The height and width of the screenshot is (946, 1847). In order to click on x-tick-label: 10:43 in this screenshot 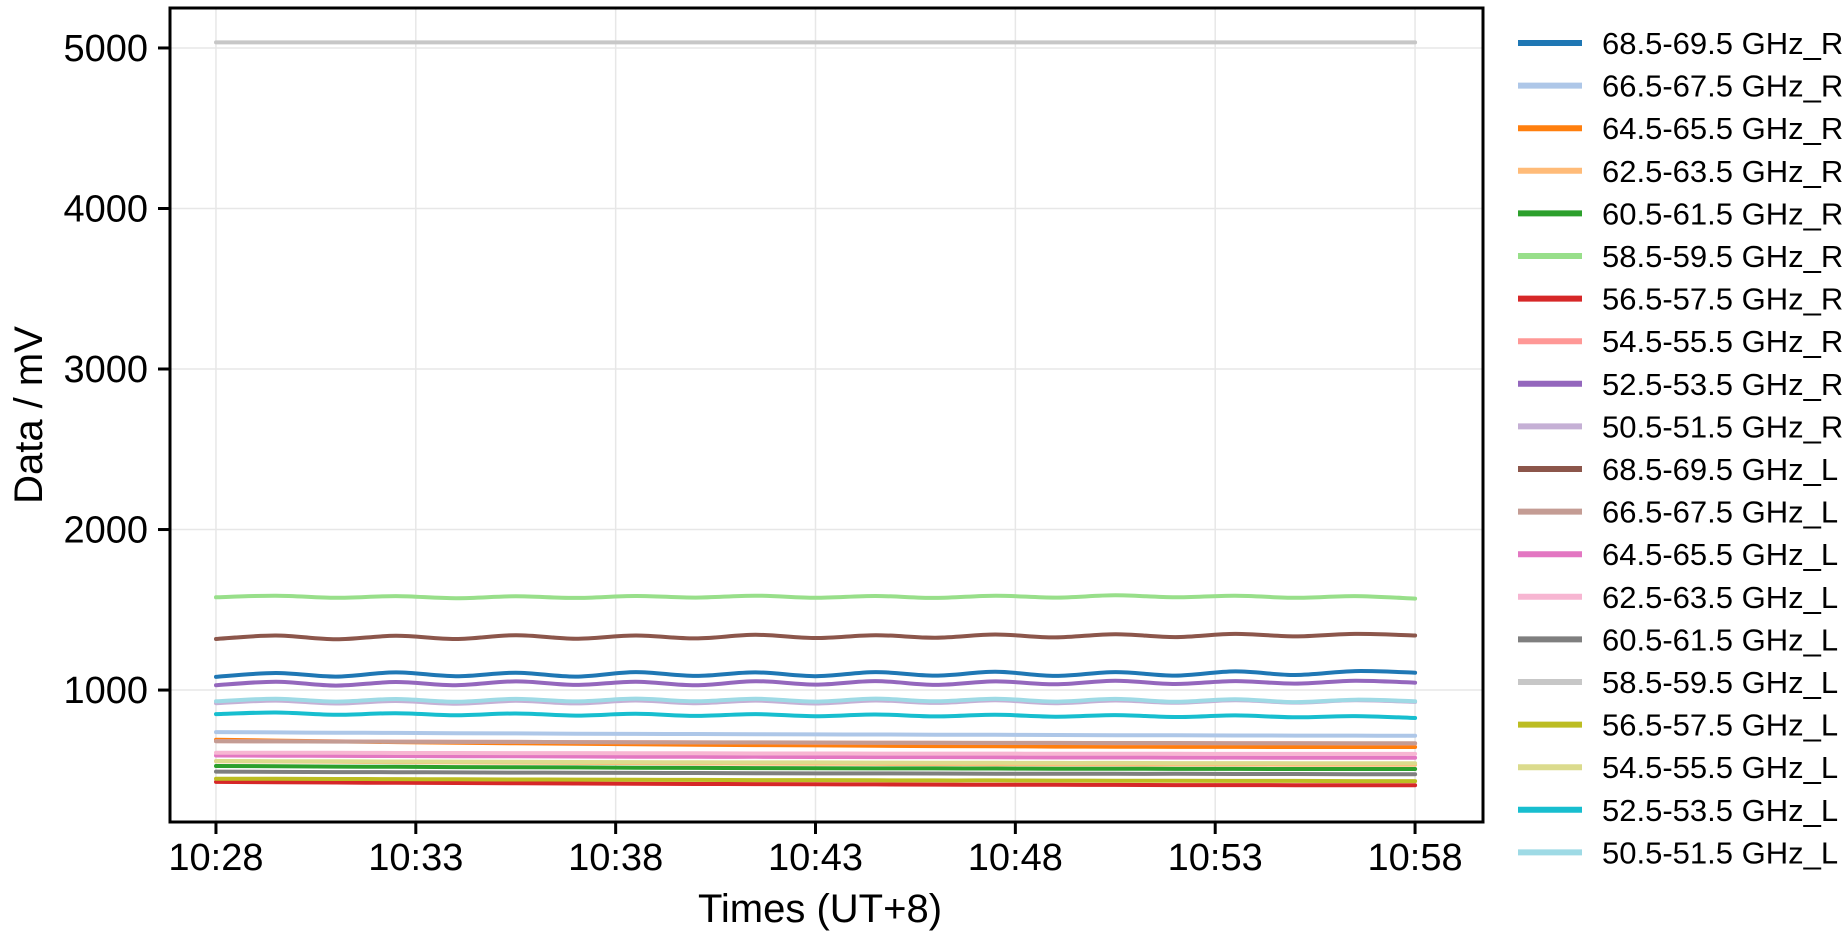, I will do `click(815, 858)`.